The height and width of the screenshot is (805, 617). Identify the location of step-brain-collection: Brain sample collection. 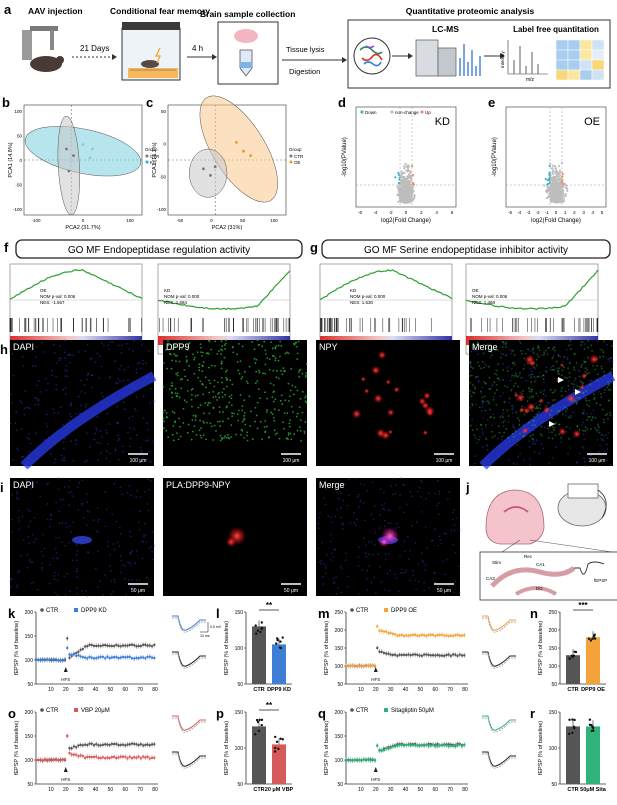
(247, 14).